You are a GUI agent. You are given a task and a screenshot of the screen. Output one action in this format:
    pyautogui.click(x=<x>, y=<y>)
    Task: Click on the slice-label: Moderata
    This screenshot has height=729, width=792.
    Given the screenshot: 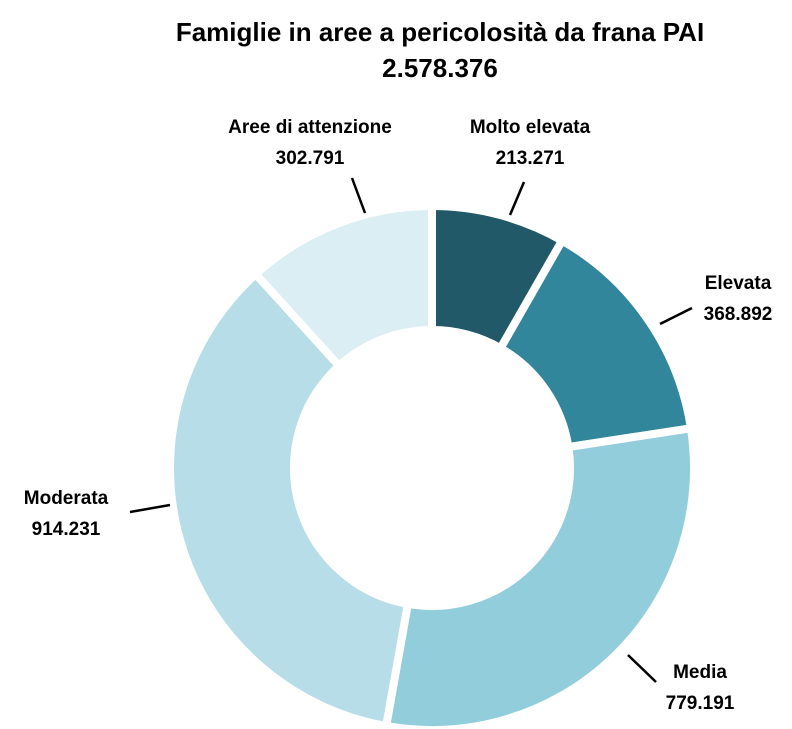 What is the action you would take?
    pyautogui.click(x=66, y=498)
    